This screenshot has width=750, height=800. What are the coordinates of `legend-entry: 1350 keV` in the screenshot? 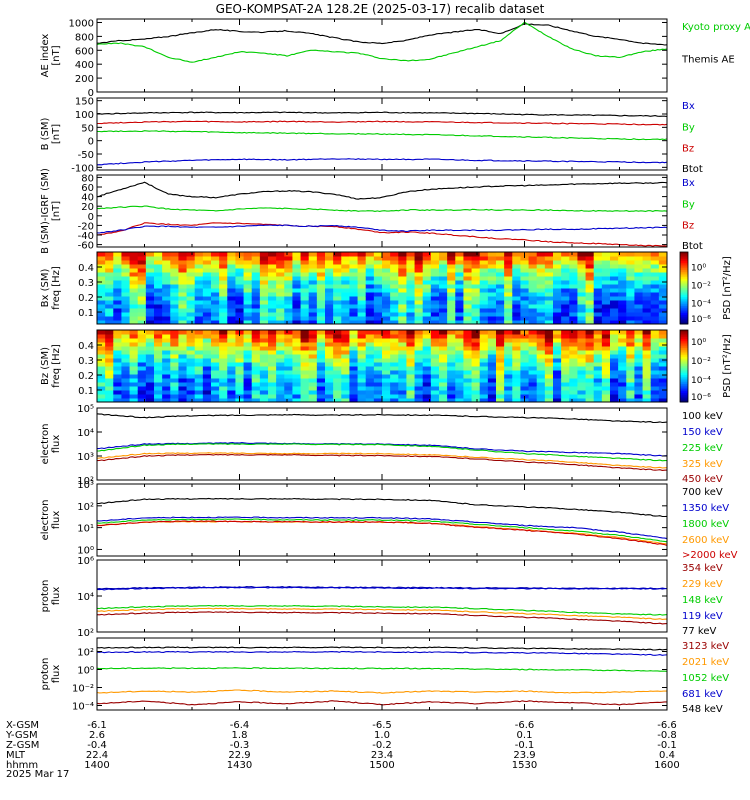 It's located at (705, 508).